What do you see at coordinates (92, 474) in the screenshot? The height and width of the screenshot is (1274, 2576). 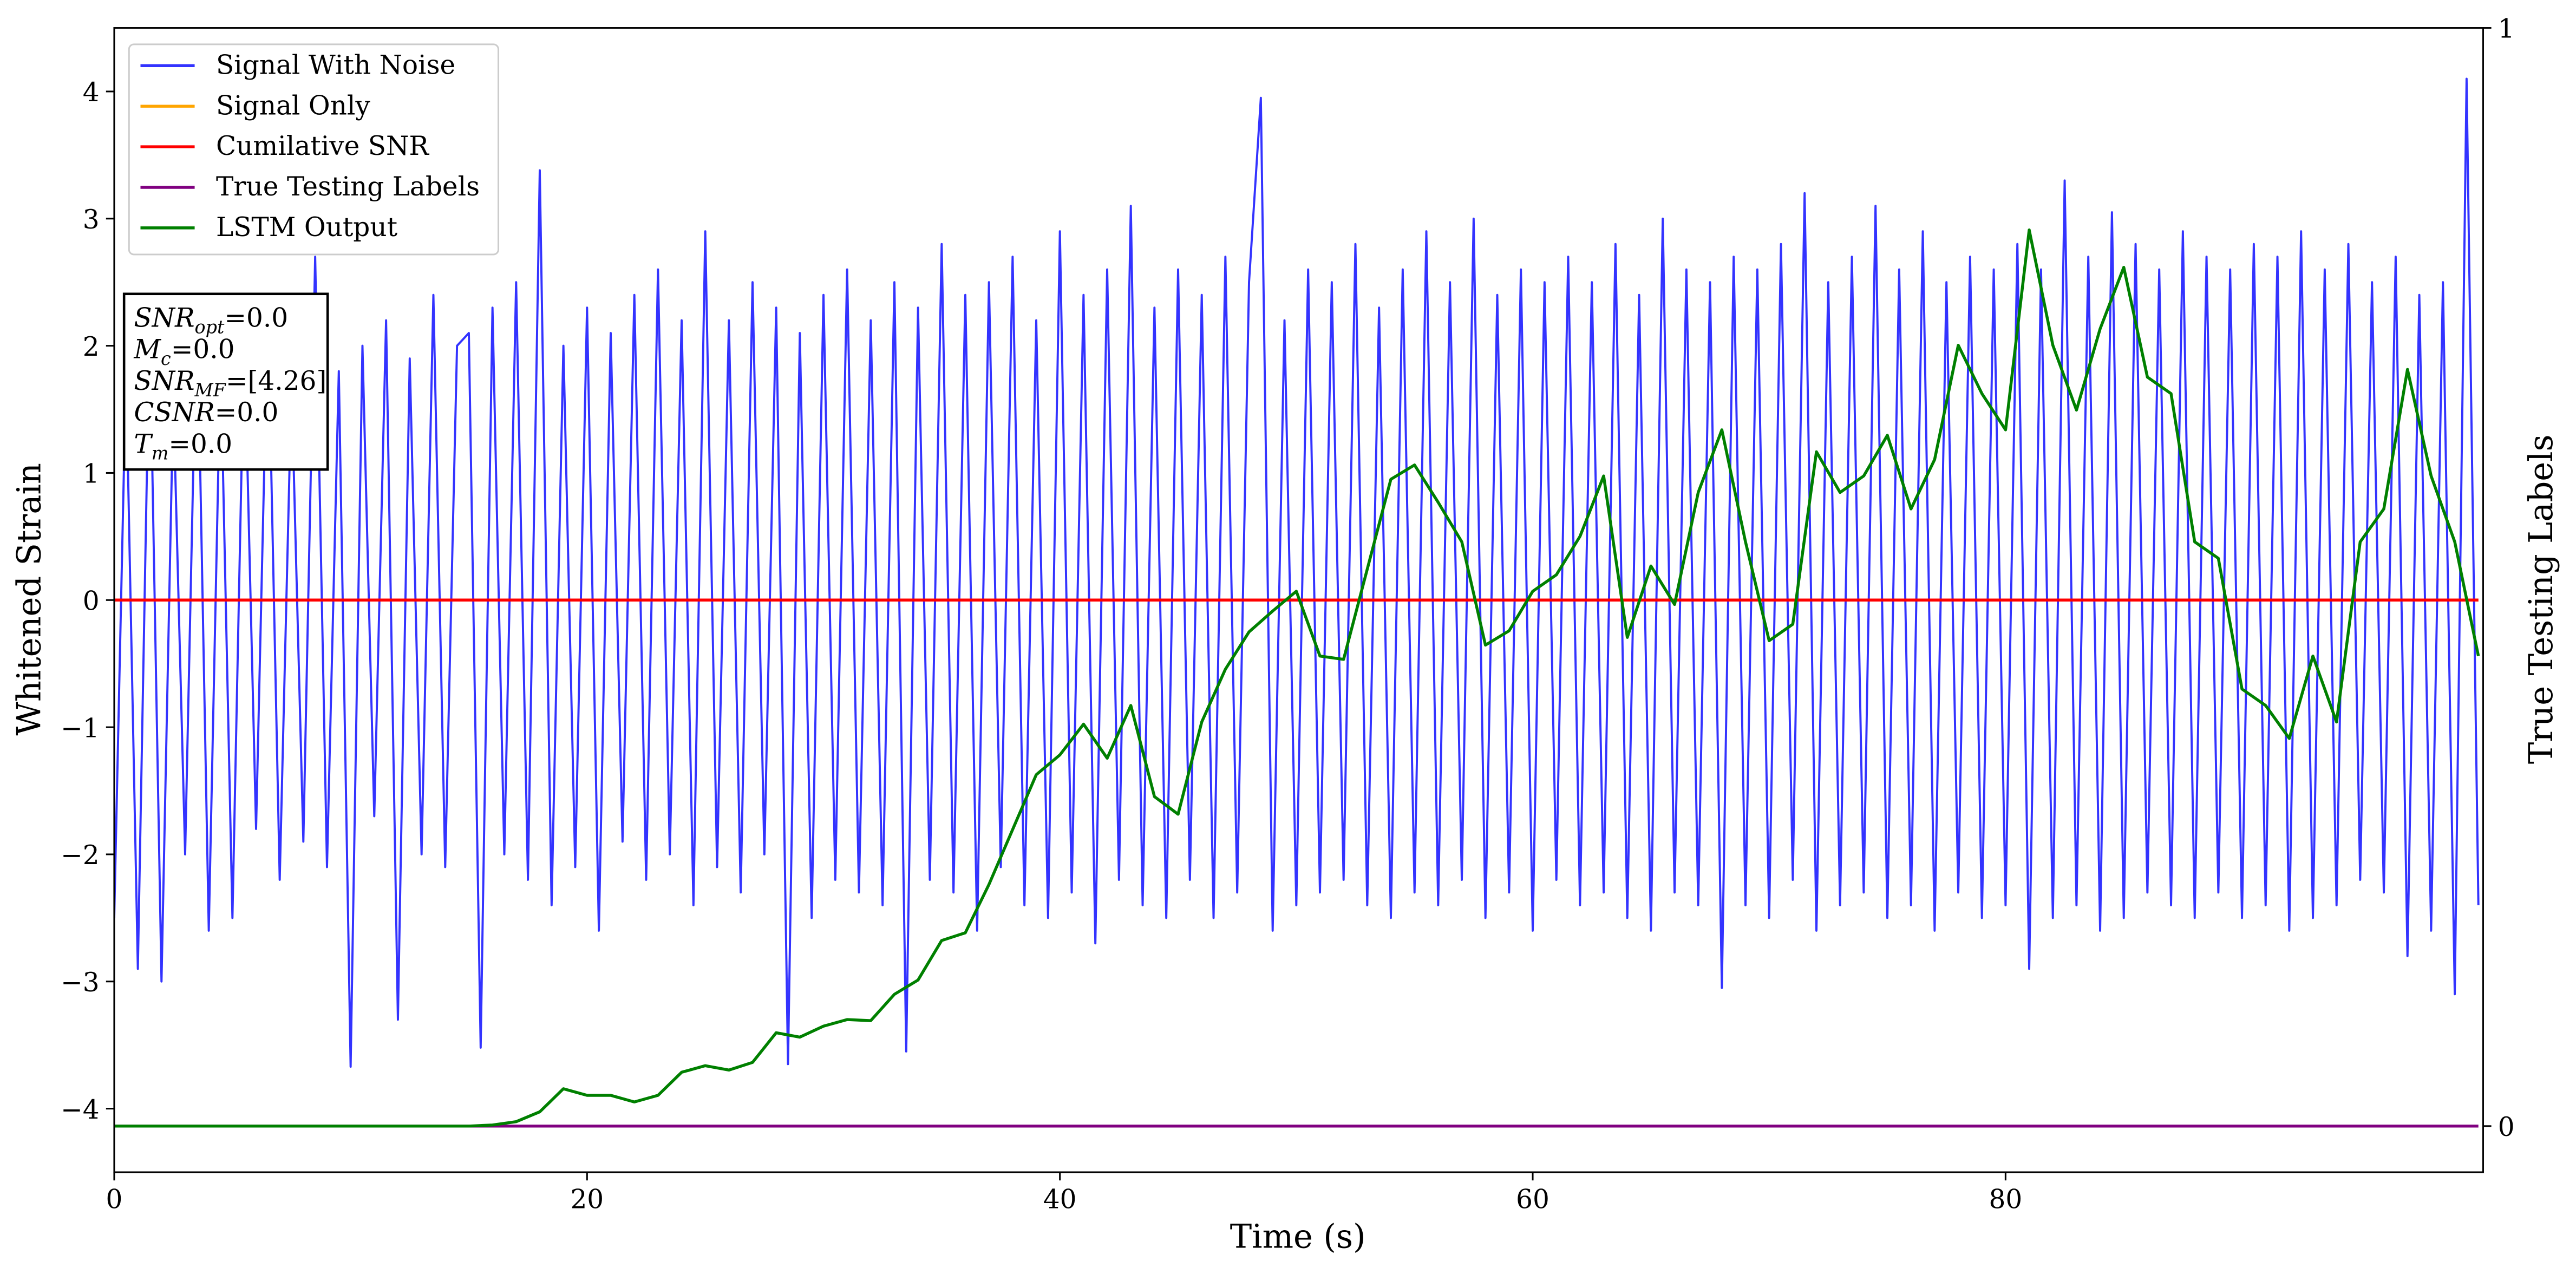 I see `y-tick-label: 1` at bounding box center [92, 474].